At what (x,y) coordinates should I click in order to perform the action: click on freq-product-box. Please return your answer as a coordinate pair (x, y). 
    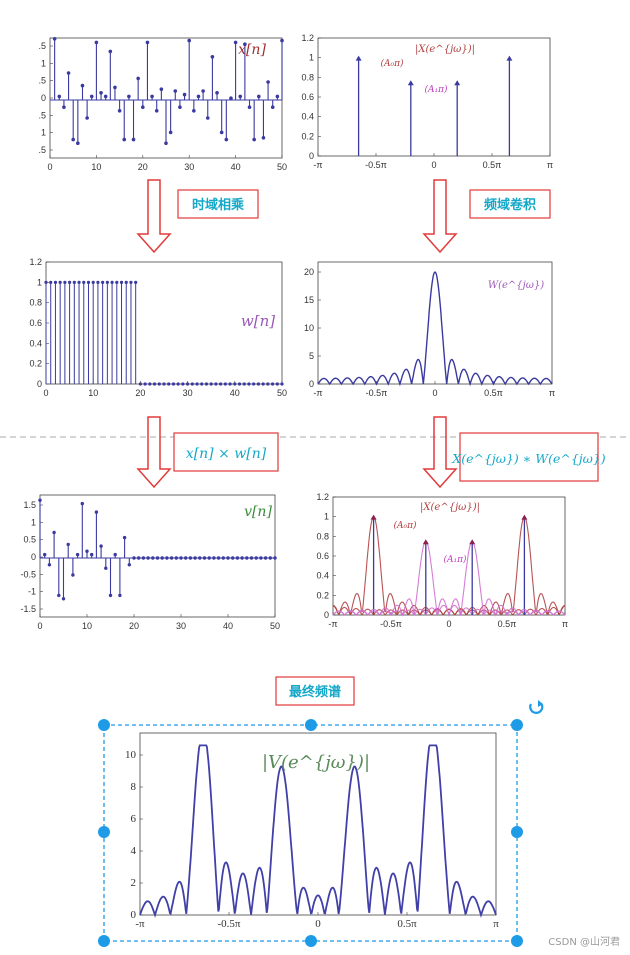
    Looking at the image, I should click on (529, 457).